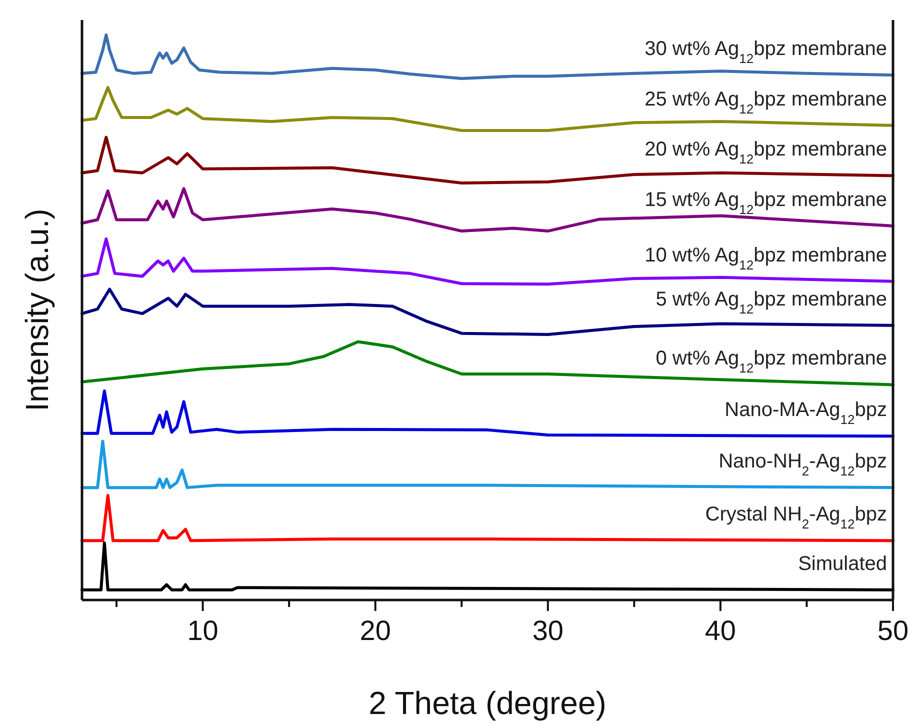 The height and width of the screenshot is (726, 916). I want to click on series-label: Nano-NH$_{2}$-Ag$_{12}$bpz, so click(802, 464).